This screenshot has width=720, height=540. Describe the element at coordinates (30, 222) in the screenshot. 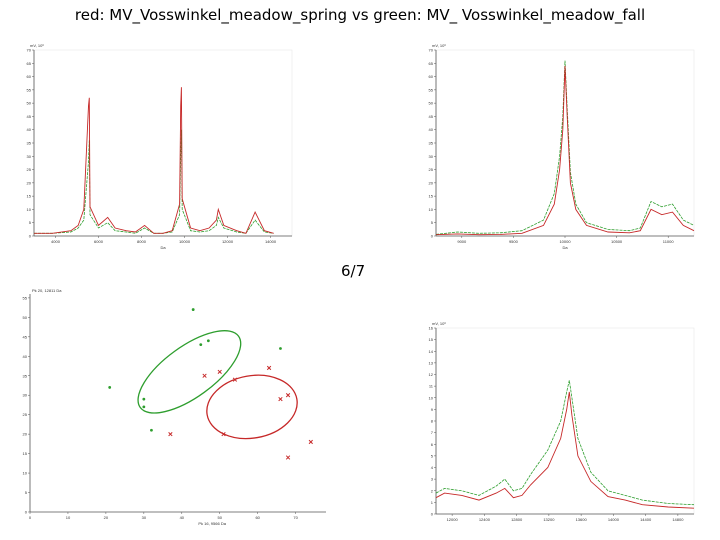

I see `overview-y-tick-label: 5` at that location.